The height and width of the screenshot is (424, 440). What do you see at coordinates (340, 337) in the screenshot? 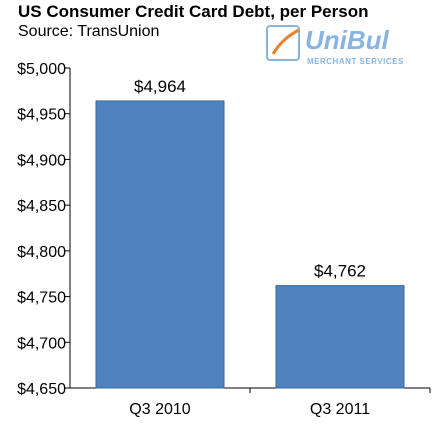
I see `bar` at bounding box center [340, 337].